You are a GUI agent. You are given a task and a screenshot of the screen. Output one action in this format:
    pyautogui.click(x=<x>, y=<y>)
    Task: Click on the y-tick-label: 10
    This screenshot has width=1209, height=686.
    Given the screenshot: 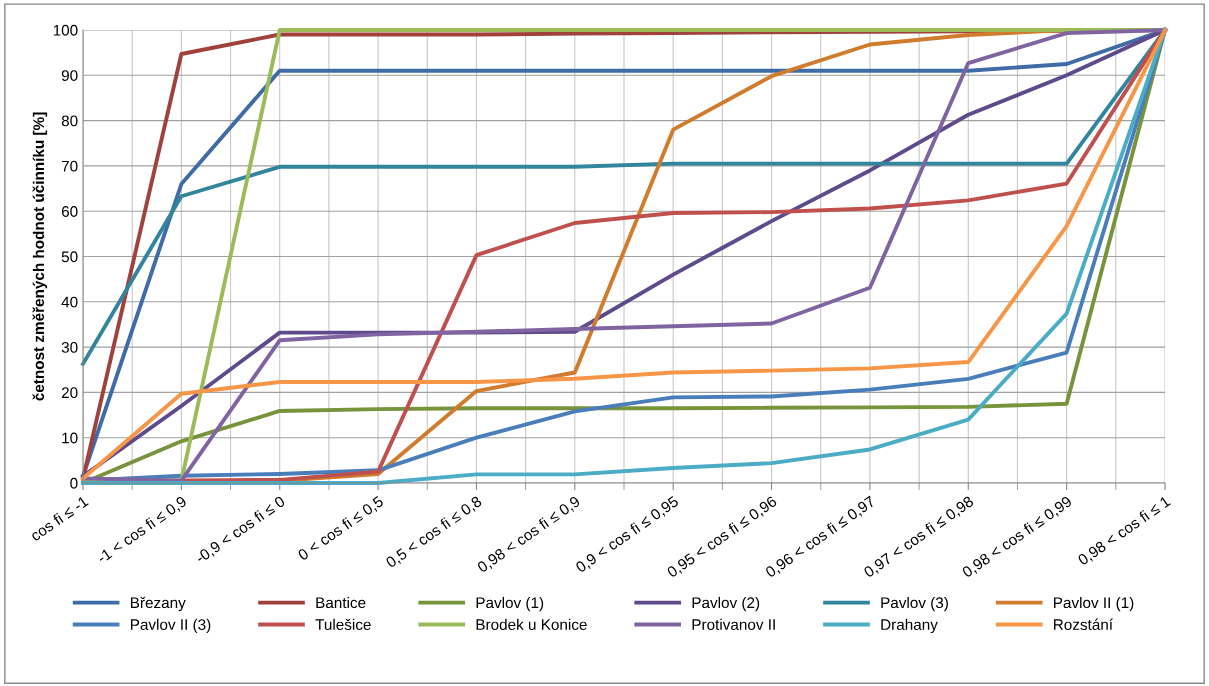 What is the action you would take?
    pyautogui.click(x=70, y=438)
    